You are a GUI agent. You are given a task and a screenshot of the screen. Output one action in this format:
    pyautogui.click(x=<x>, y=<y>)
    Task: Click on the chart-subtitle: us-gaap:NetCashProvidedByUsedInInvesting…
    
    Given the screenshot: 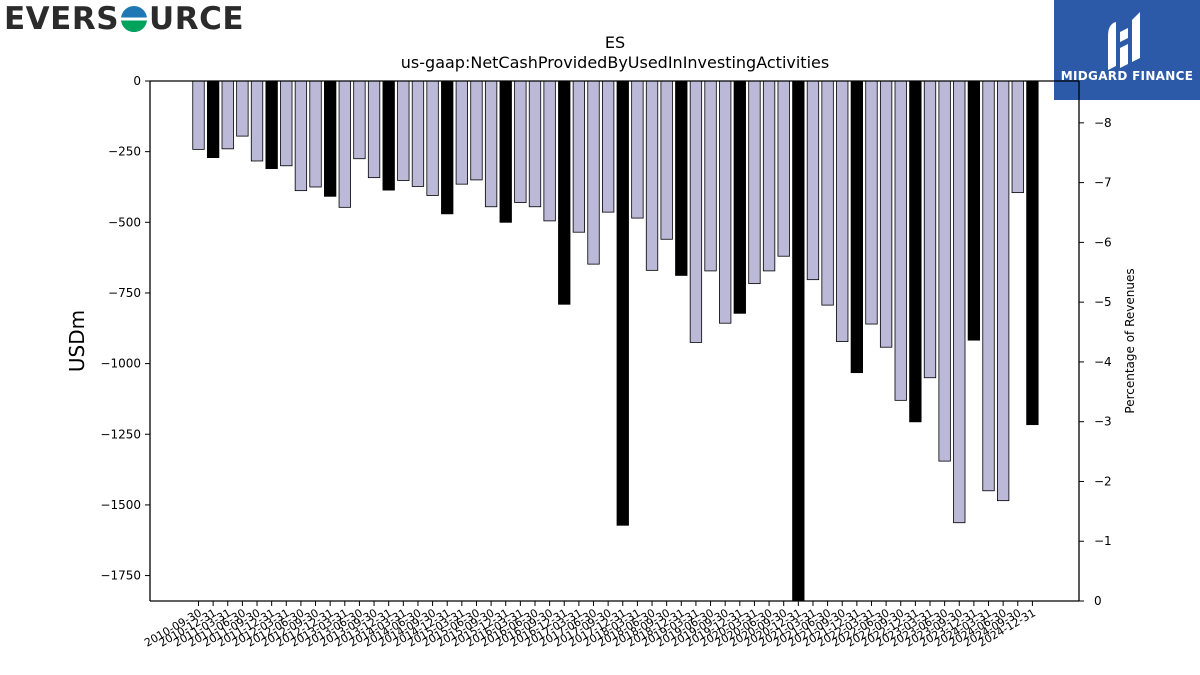 What is the action you would take?
    pyautogui.click(x=615, y=62)
    